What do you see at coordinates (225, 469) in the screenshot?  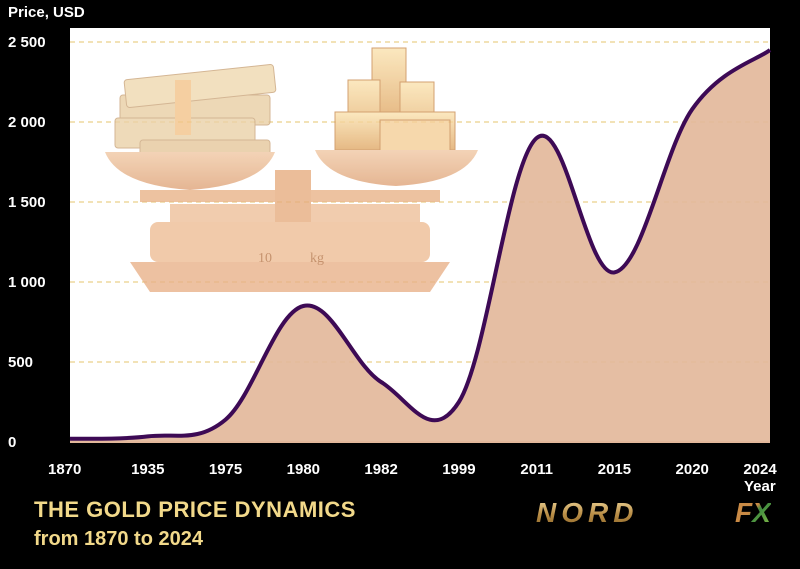 I see `x-tick-label: 1975` at bounding box center [225, 469].